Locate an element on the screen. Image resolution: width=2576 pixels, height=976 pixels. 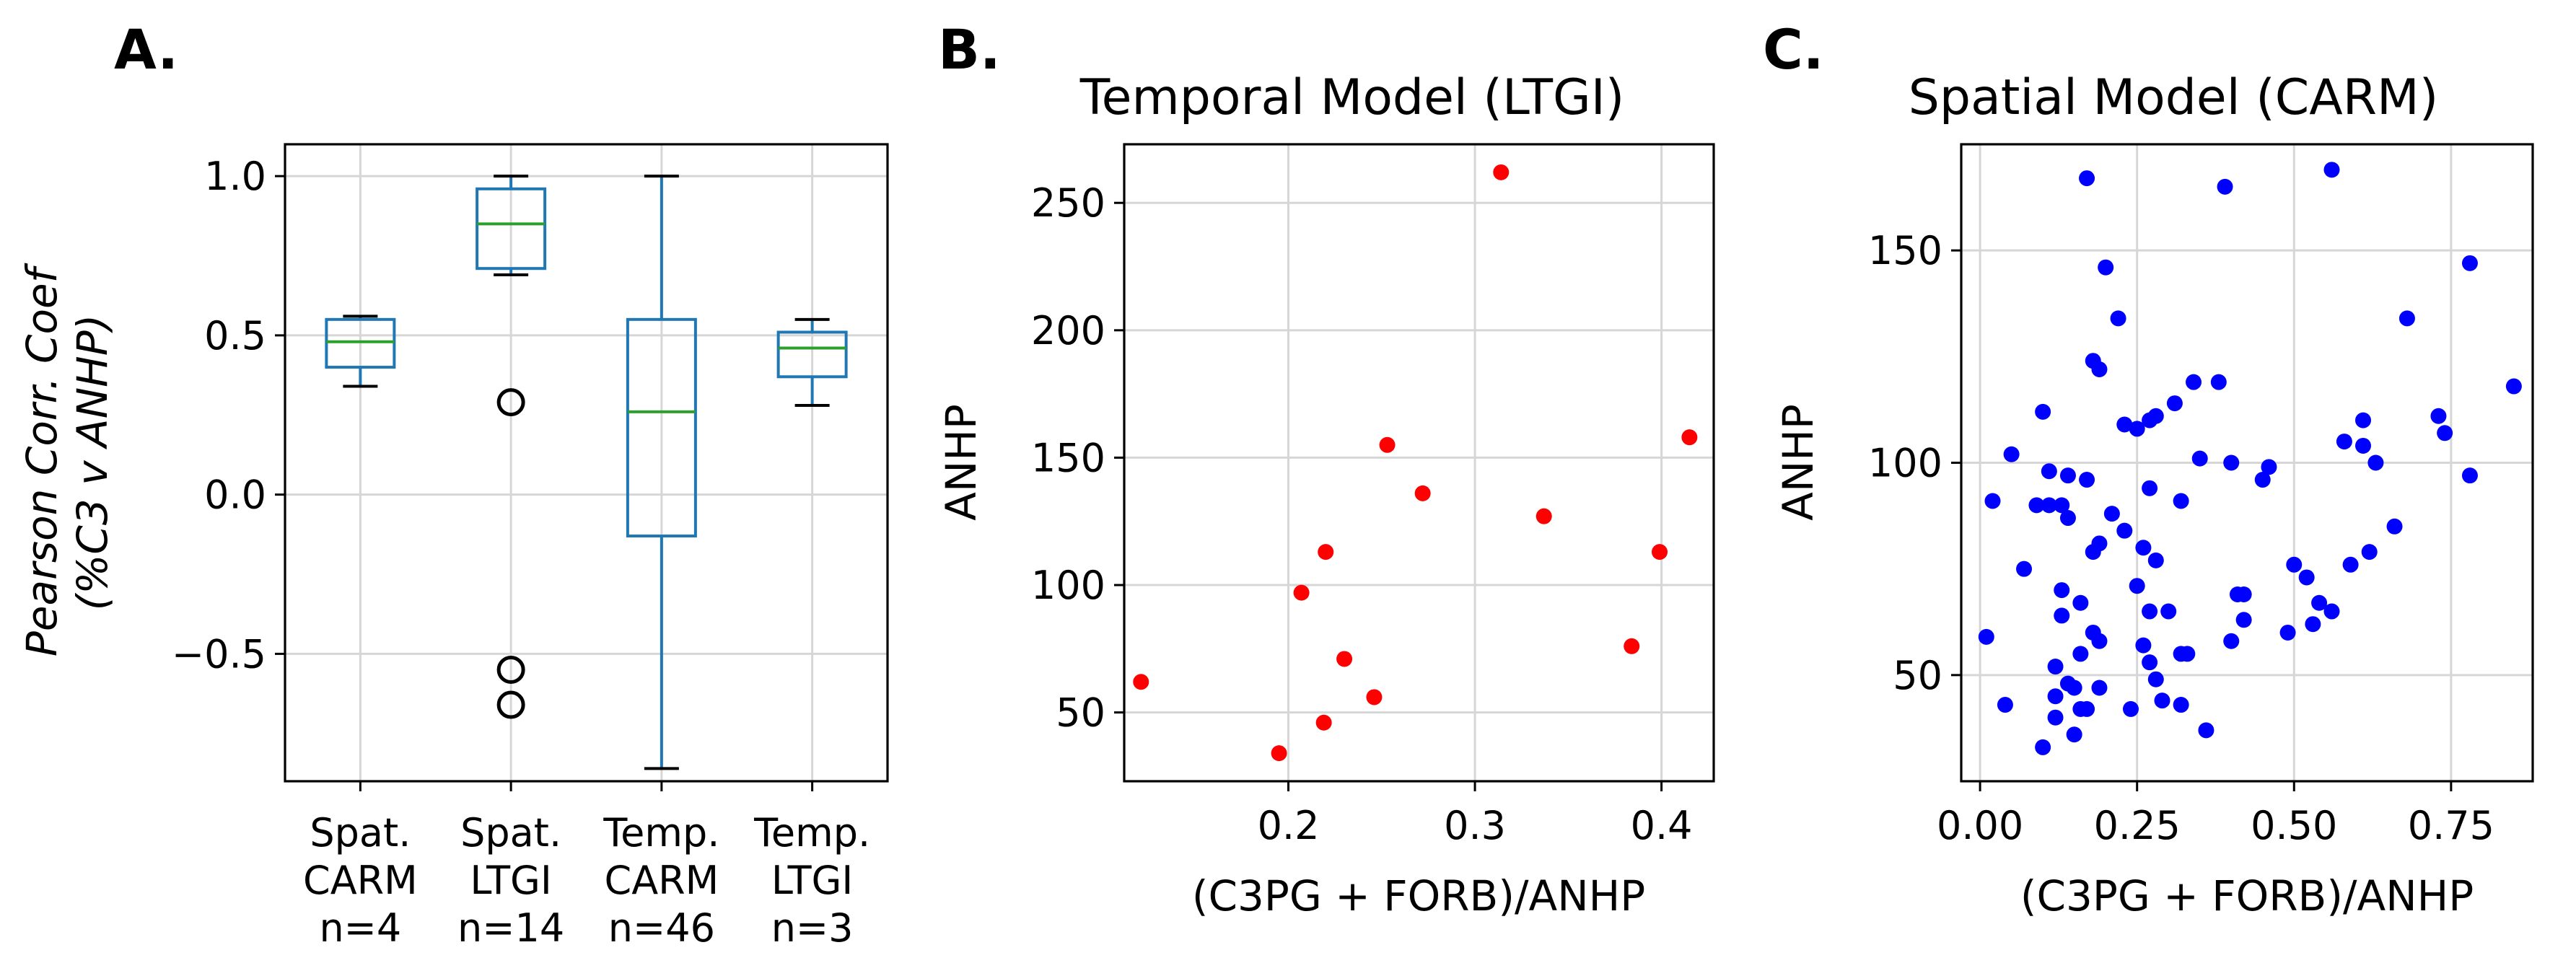
panel-b-x-ticks: 0.2 0.3 0.4 is located at coordinates (1475, 814).